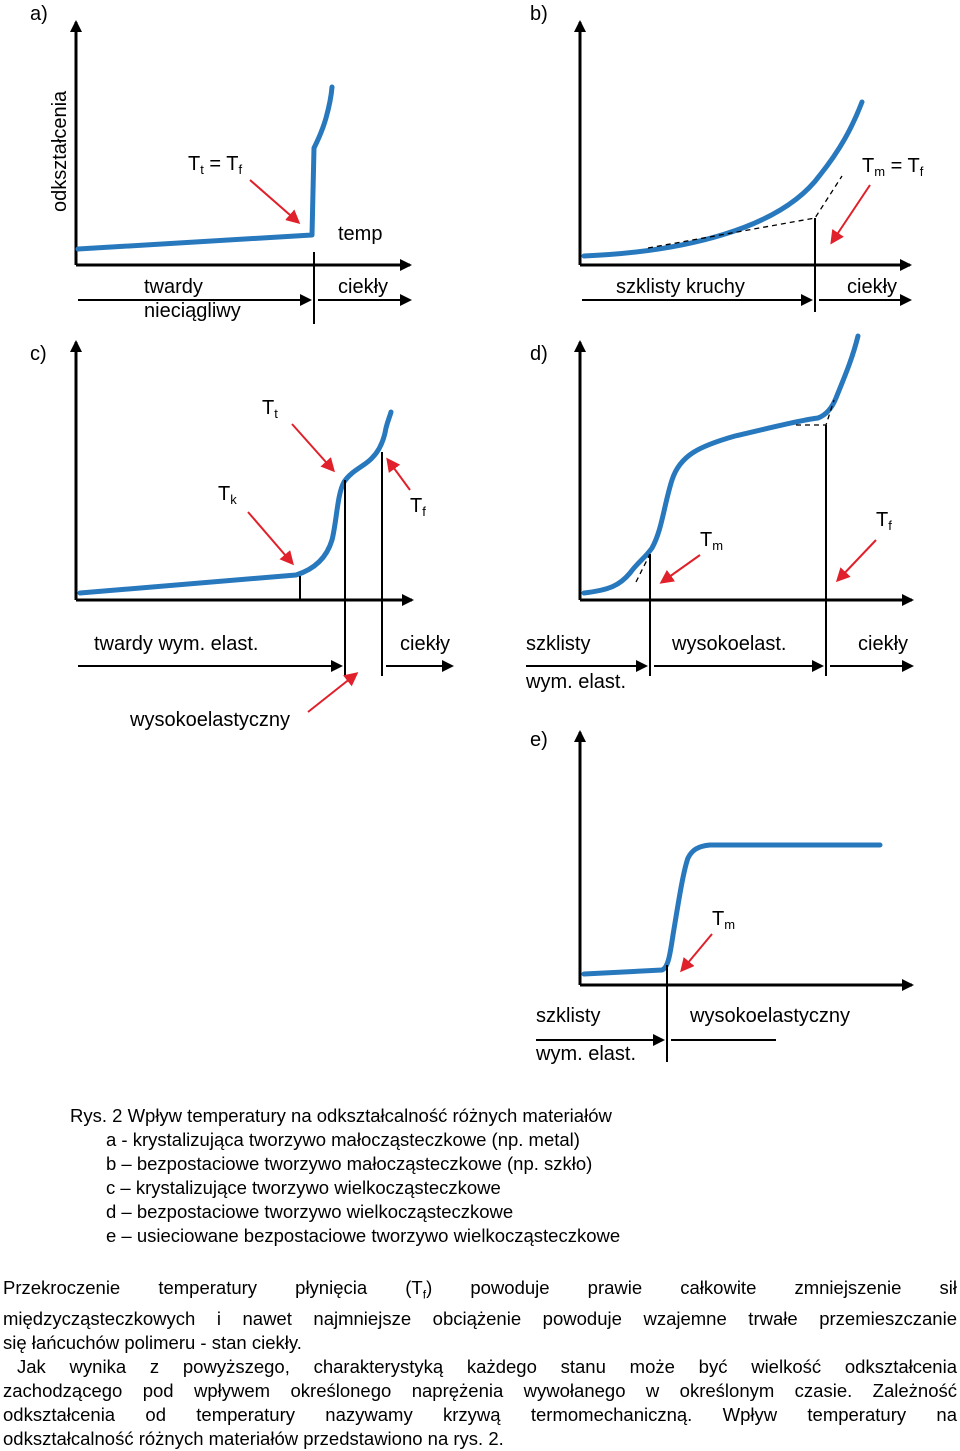  I want to click on tangent-lines, so click(745, 212).